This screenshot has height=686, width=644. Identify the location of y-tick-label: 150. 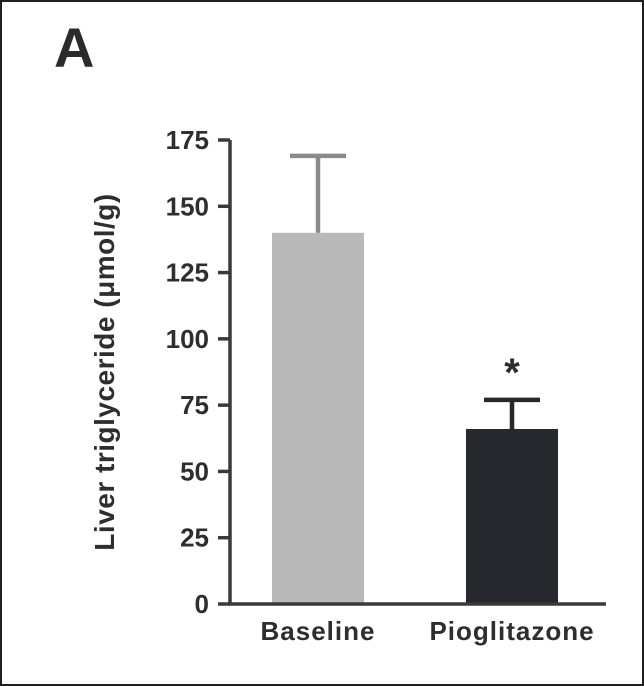
(187, 206).